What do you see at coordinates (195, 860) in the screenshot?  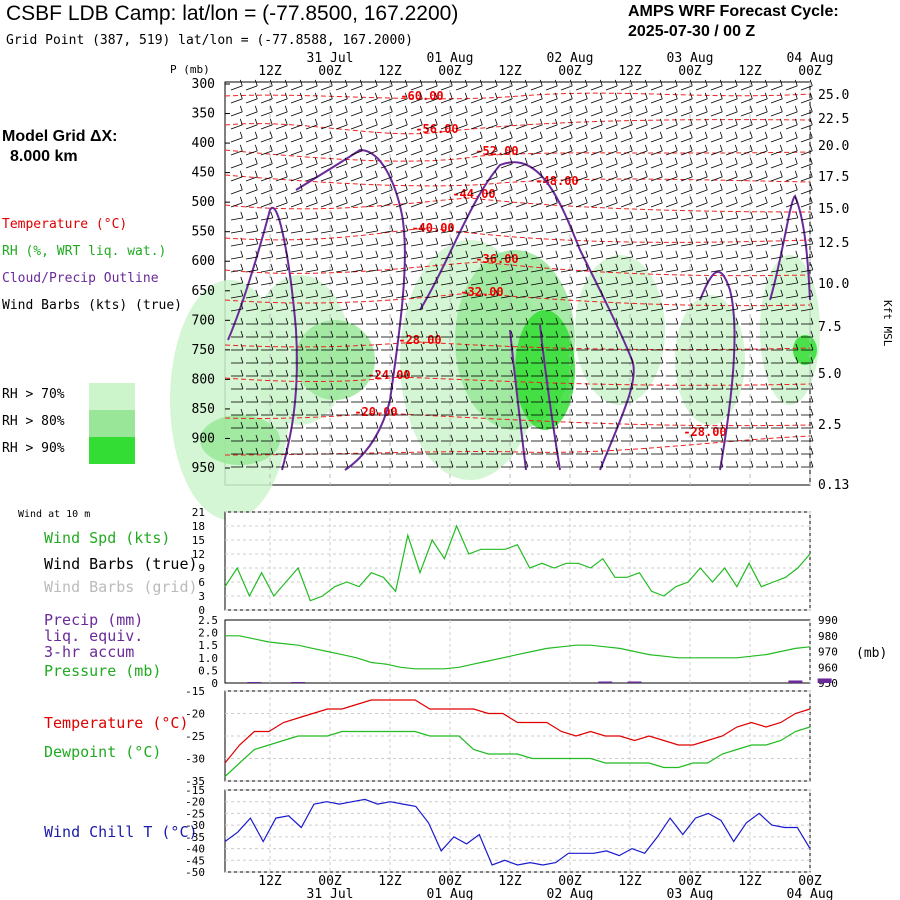 I see `windchill-ytick-label: -45` at bounding box center [195, 860].